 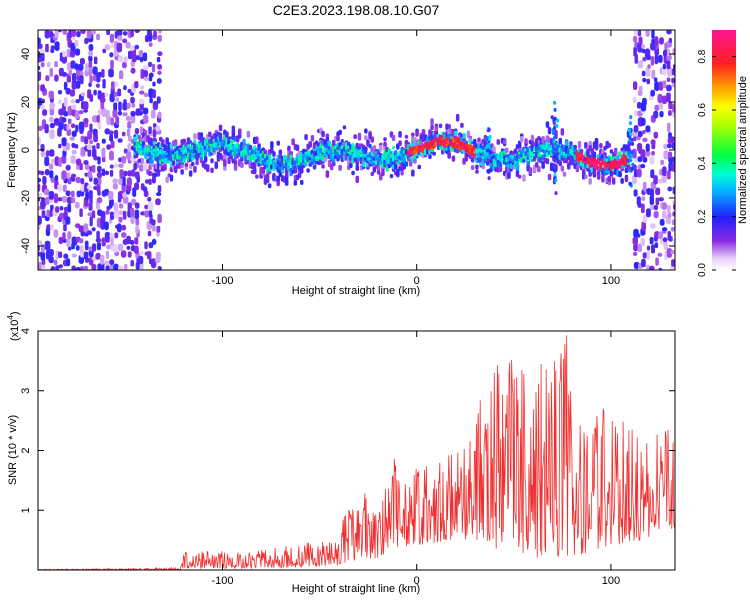 What do you see at coordinates (702, 56) in the screenshot?
I see `colorbar-tick-label: 0.8` at bounding box center [702, 56].